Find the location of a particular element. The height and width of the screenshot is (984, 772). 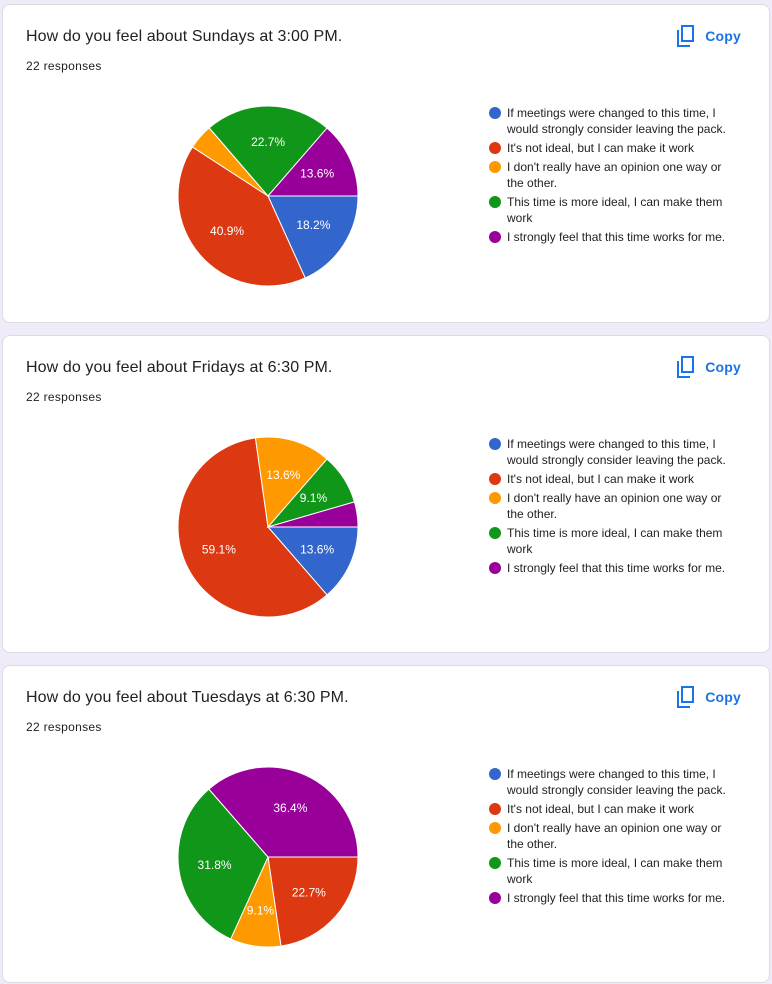

slice-label: 36.4% is located at coordinates (290, 808).